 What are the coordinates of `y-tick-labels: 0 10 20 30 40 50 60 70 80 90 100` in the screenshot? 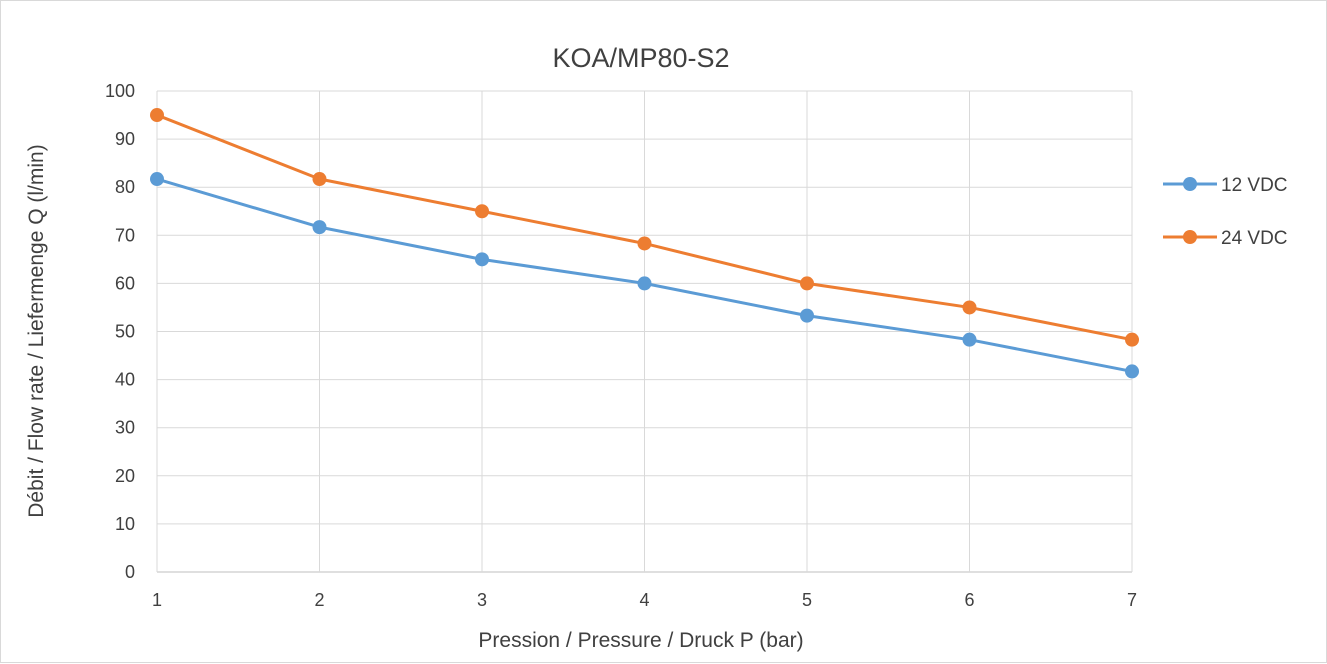 It's located at (120, 331).